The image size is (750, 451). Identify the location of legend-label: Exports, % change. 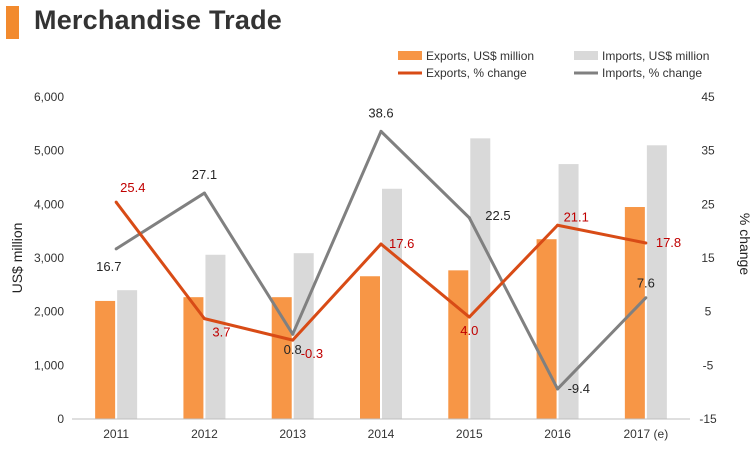
(476, 73).